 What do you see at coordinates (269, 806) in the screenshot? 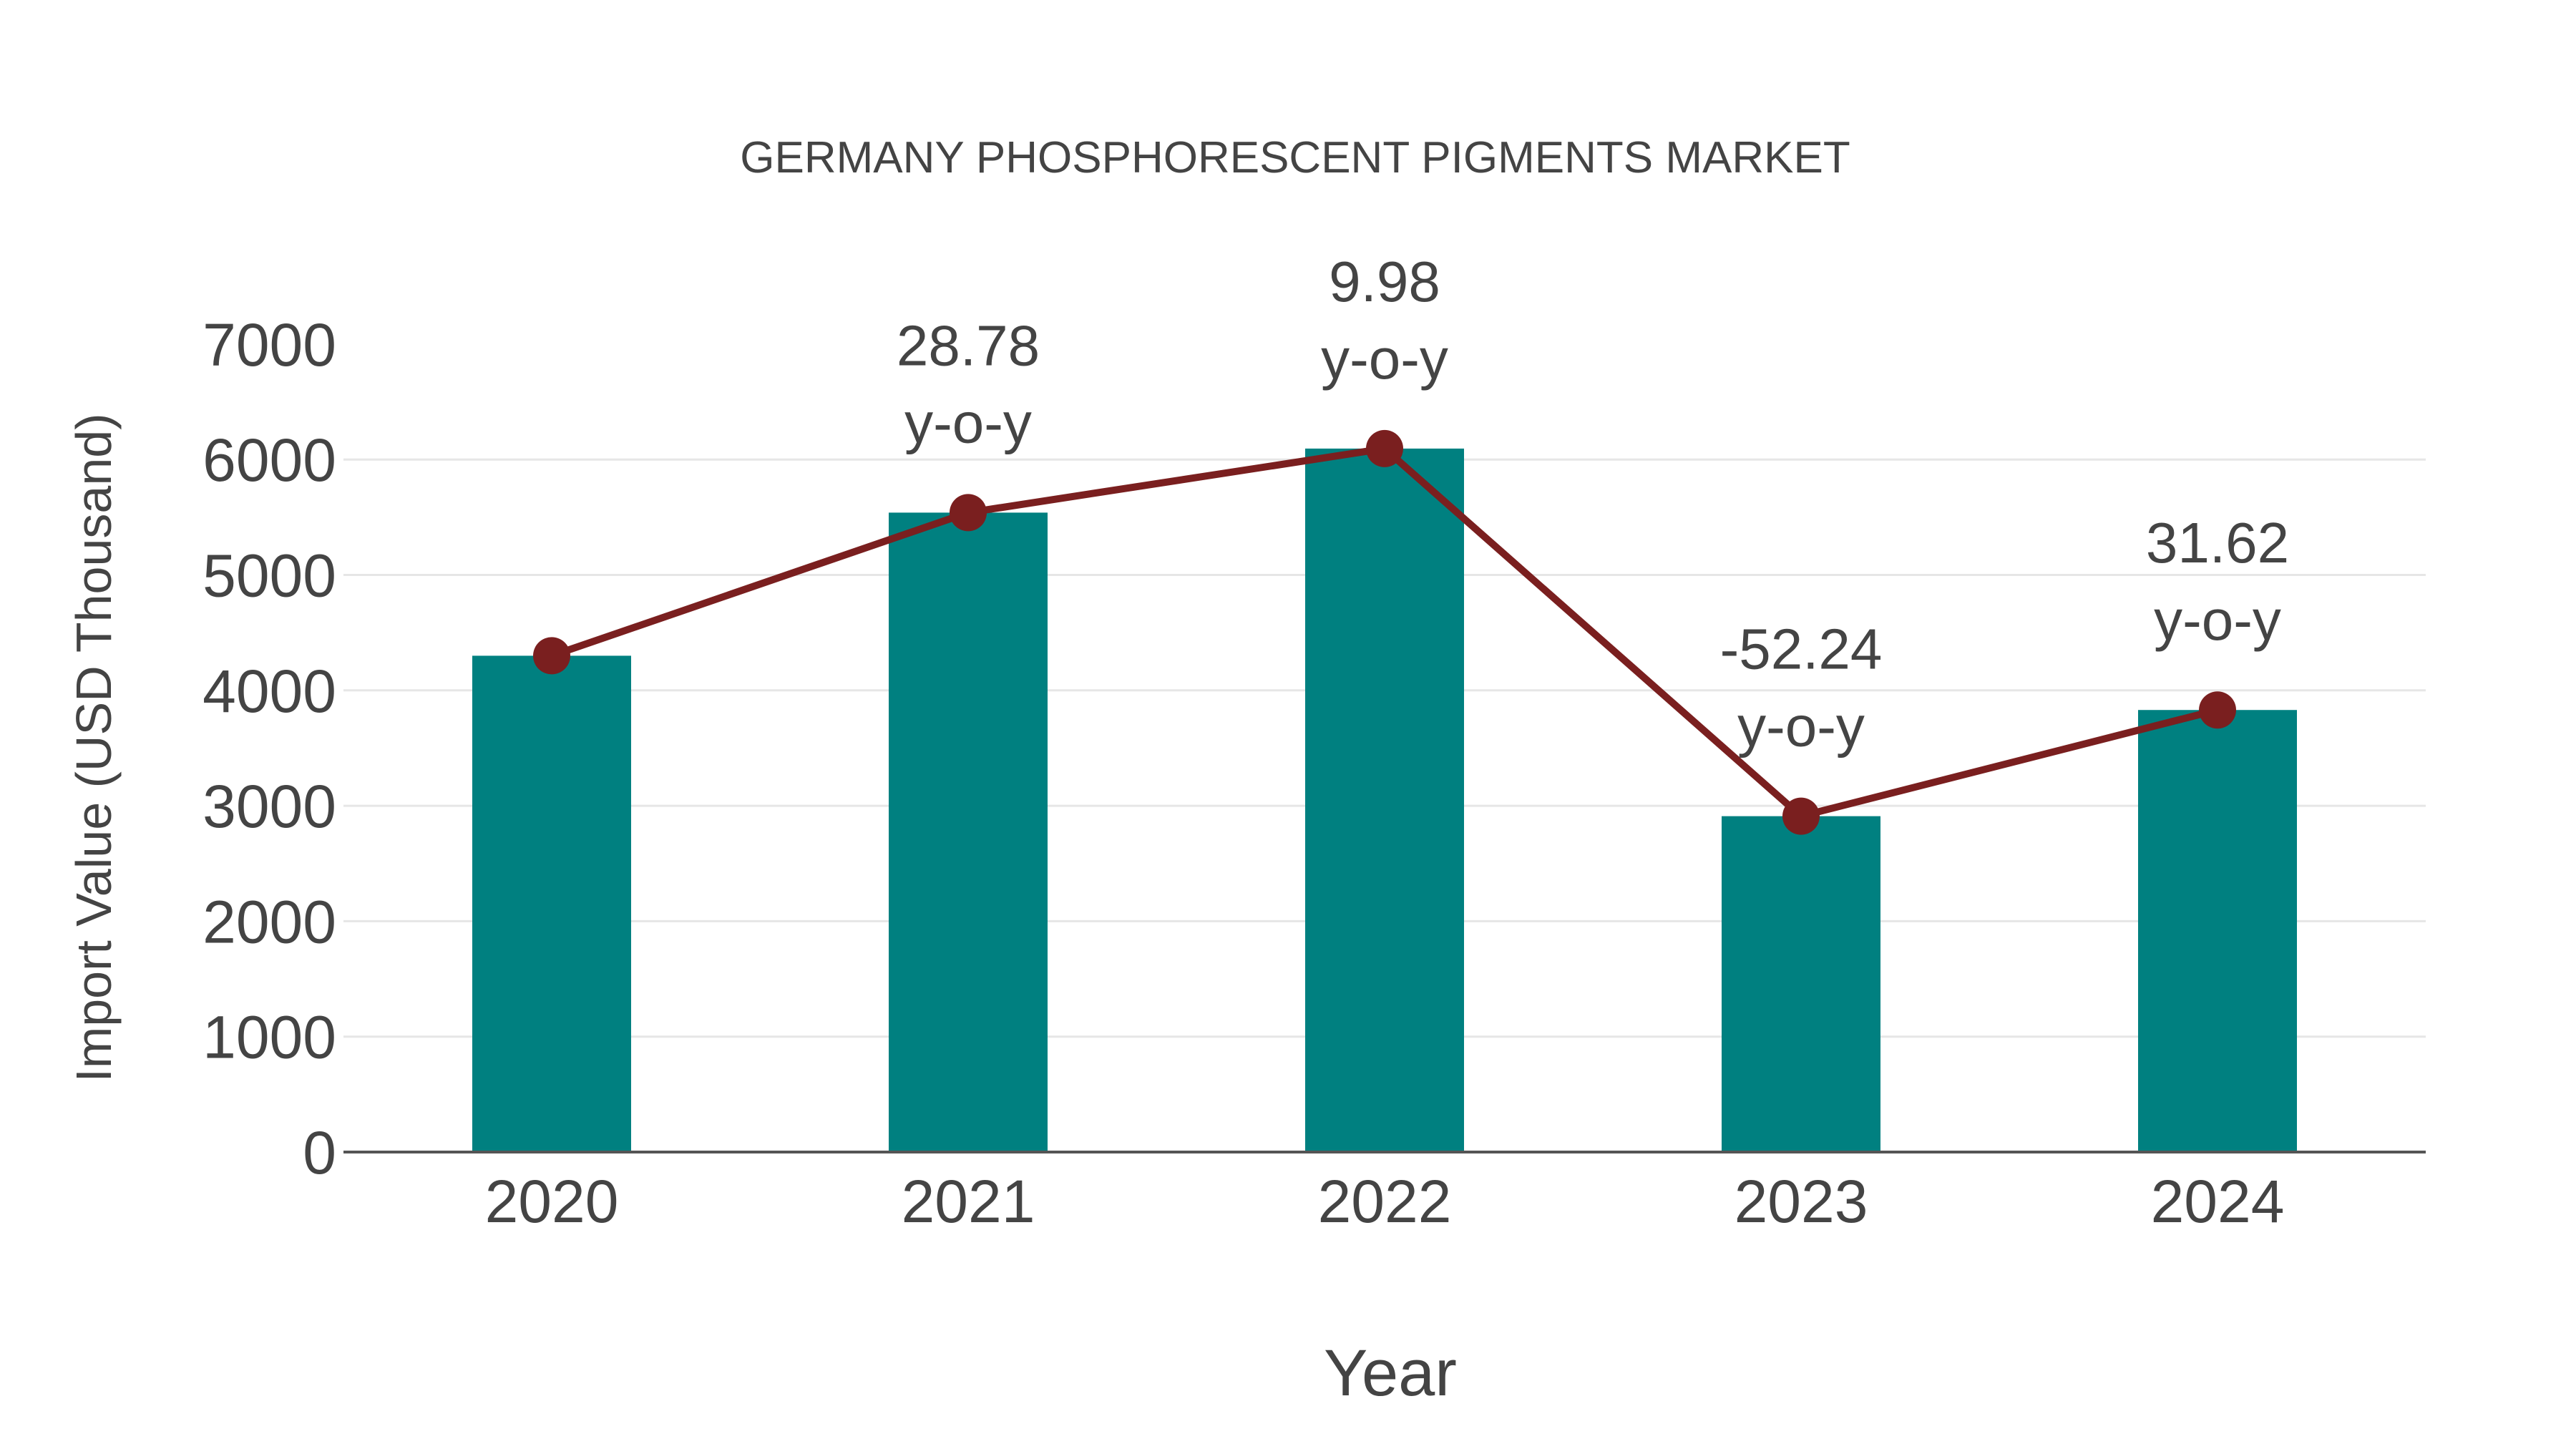
I see `y-tick-label: 3000` at bounding box center [269, 806].